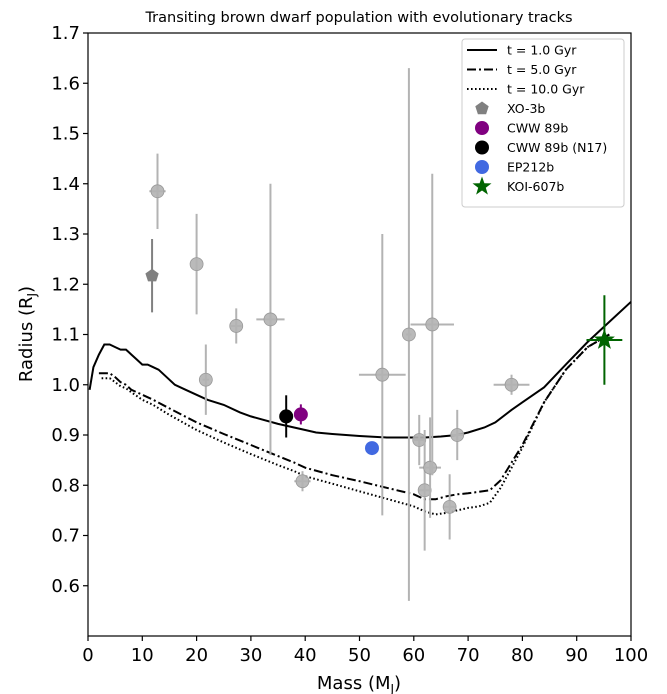  What do you see at coordinates (196, 655) in the screenshot?
I see `x-tick-label: 20` at bounding box center [196, 655].